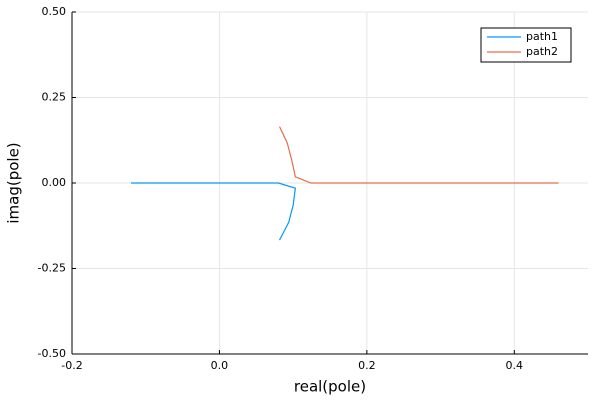 The image size is (600, 400). What do you see at coordinates (367, 365) in the screenshot?
I see `x-tick-label: 0.2` at bounding box center [367, 365].